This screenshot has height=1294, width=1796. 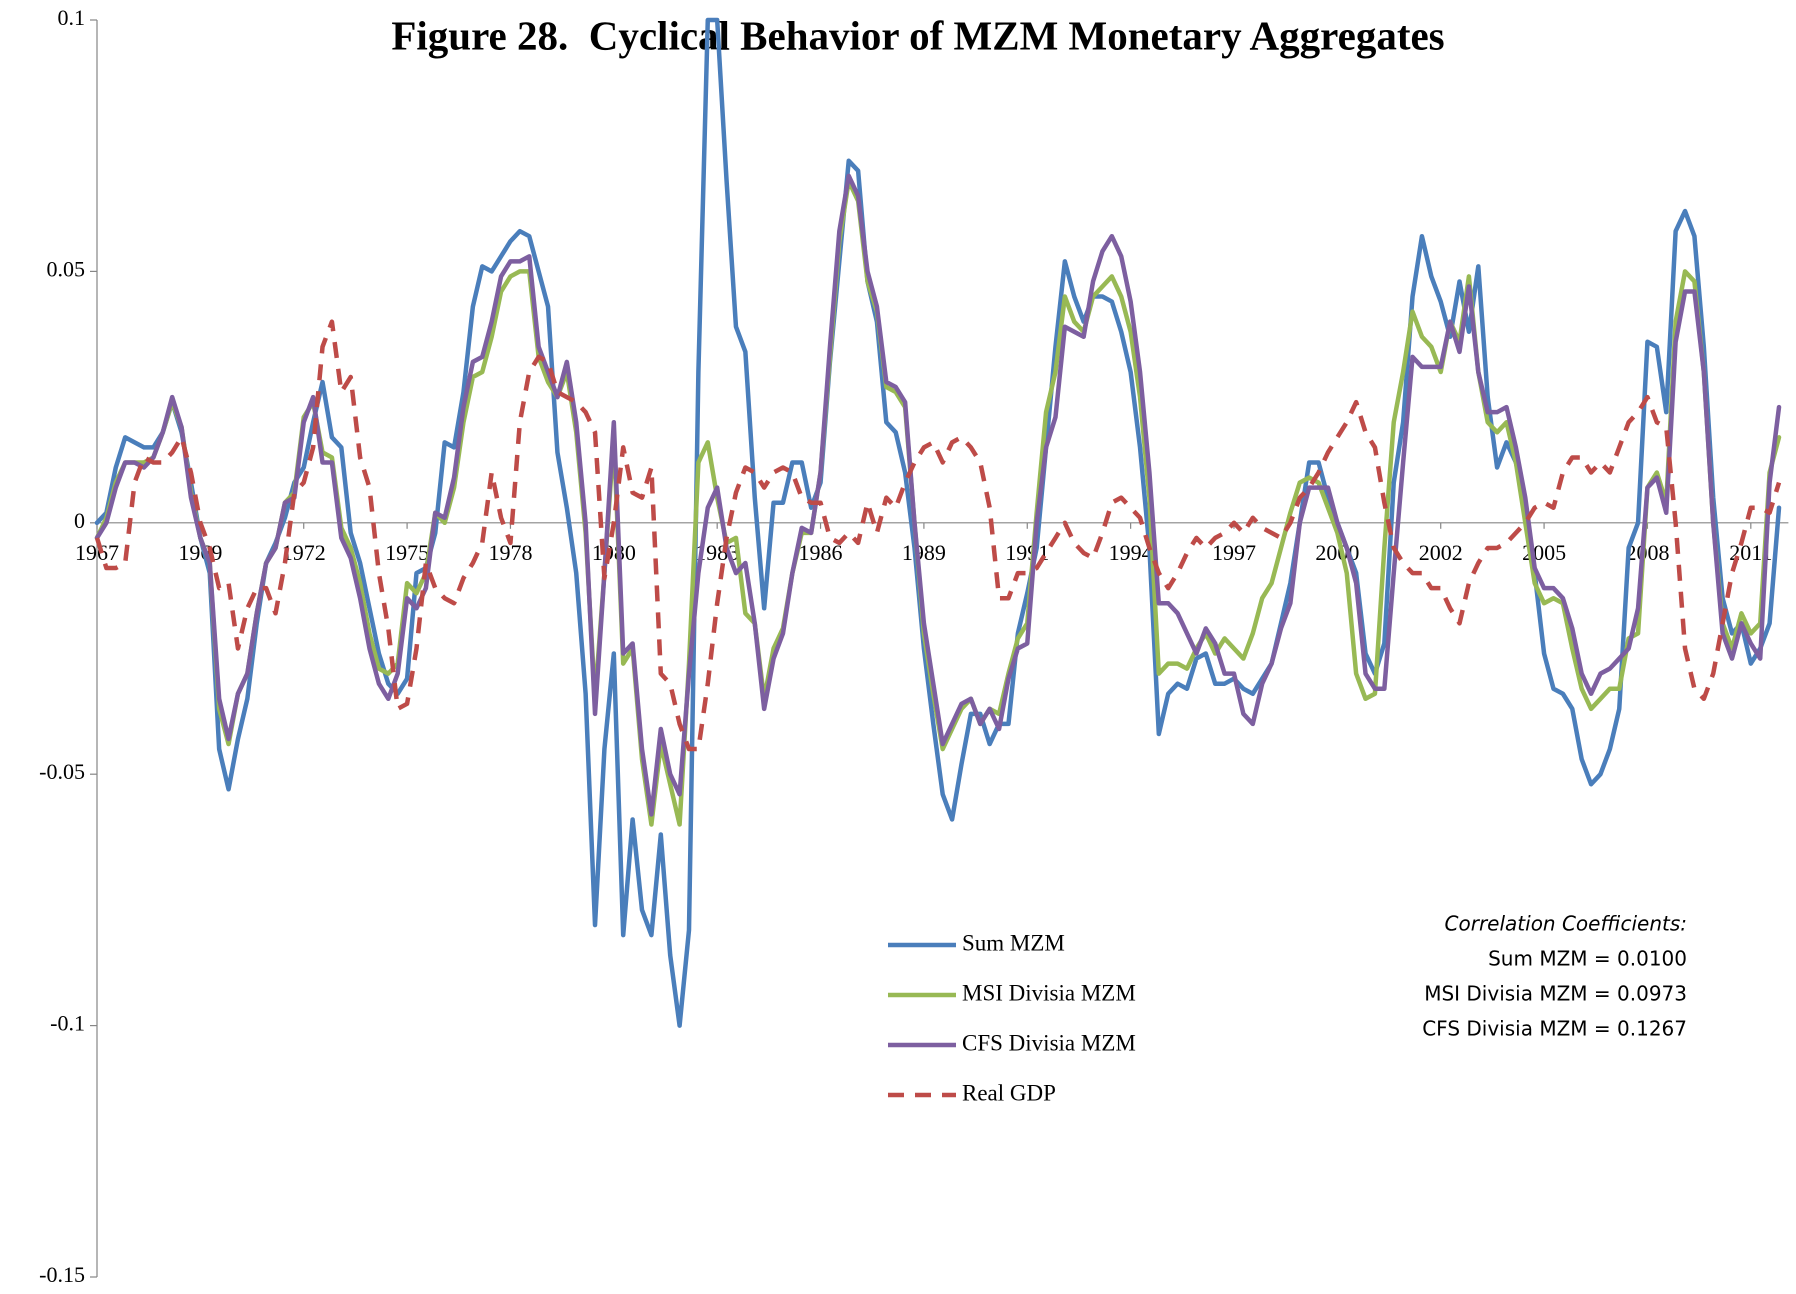 What do you see at coordinates (1049, 992) in the screenshot?
I see `legend-label: MSI Divisia MZM` at bounding box center [1049, 992].